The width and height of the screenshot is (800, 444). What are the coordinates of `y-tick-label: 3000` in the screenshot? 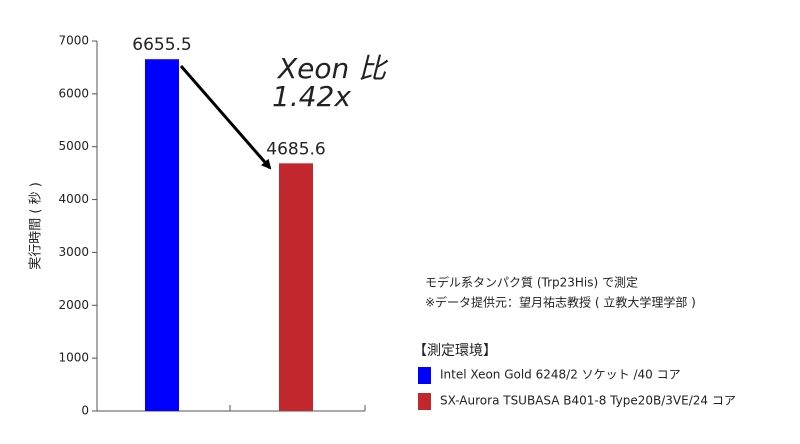 It's located at (73, 252).